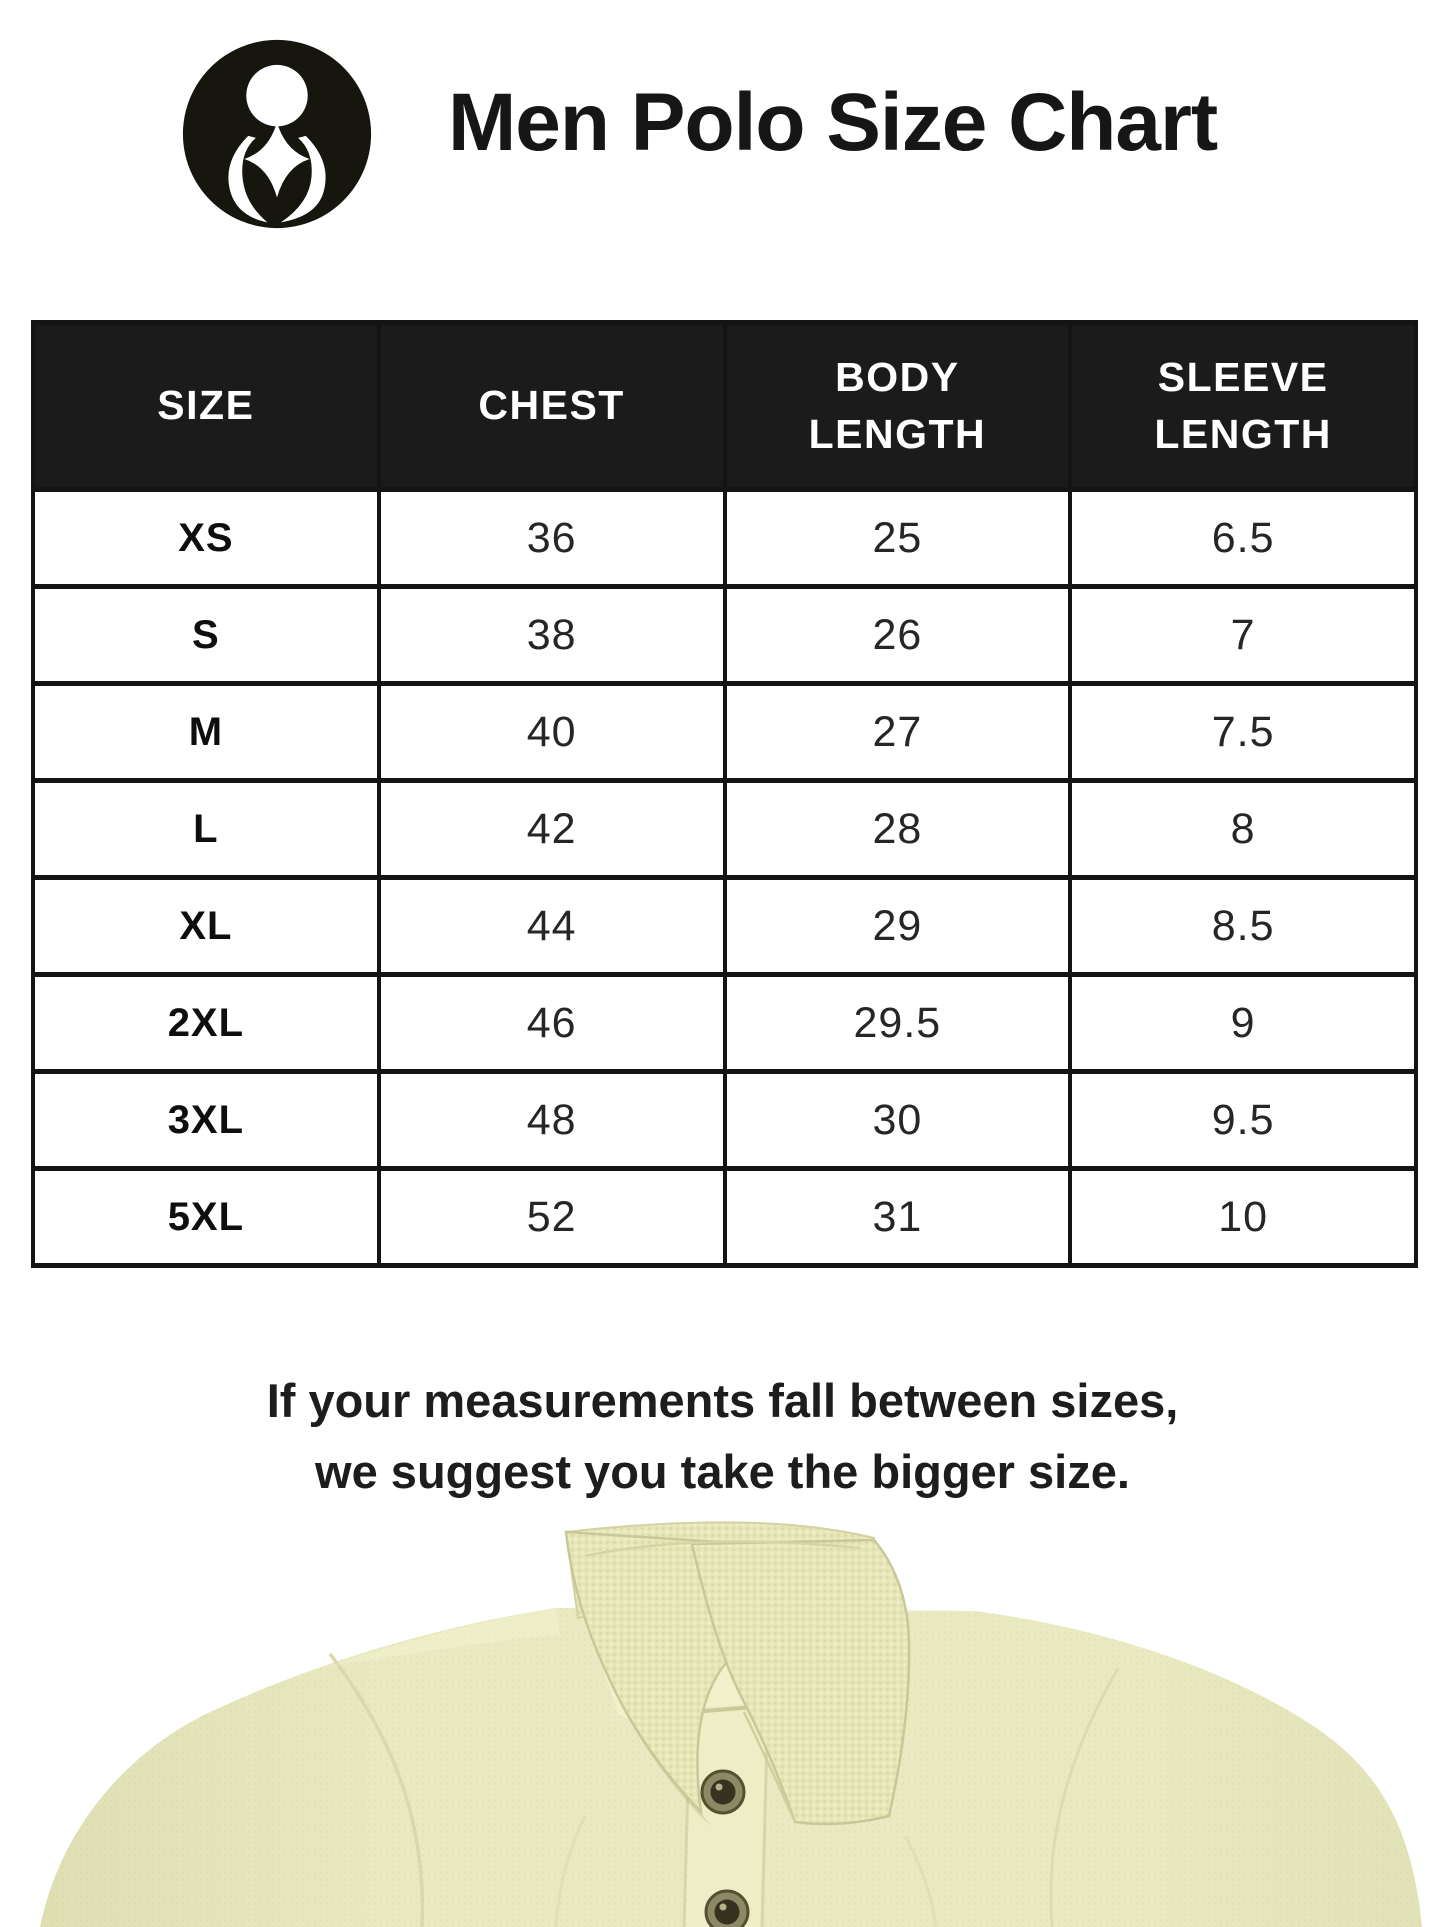 This screenshot has height=1927, width=1445. I want to click on size-table-header-row: SIZE CHEST BODY LENGTH SLEEVE LENGTH, so click(724, 406).